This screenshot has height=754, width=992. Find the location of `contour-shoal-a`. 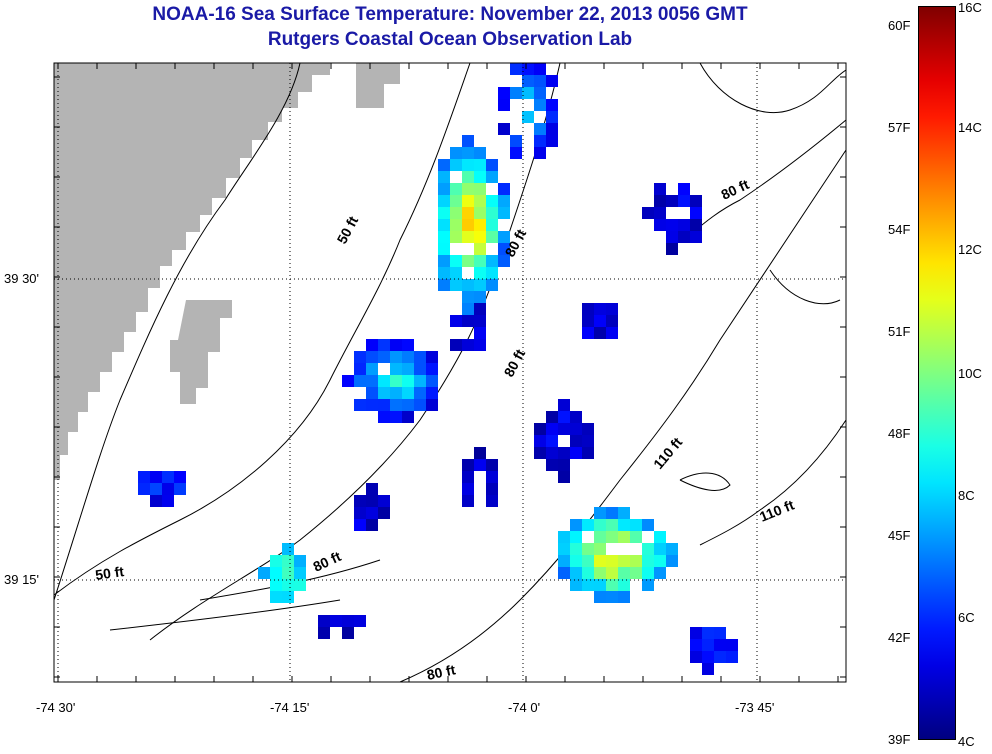

contour-shoal-a is located at coordinates (772, 88).